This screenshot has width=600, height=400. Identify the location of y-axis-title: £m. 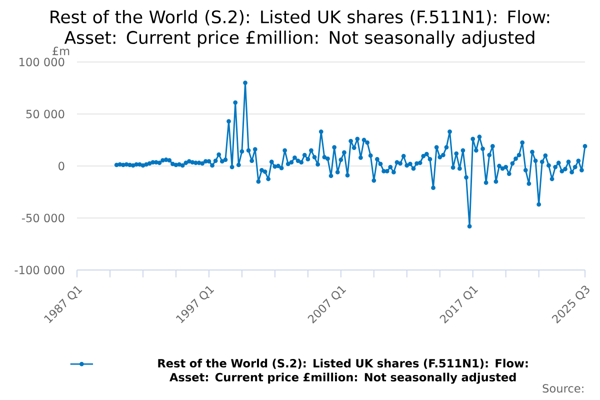
(61, 51).